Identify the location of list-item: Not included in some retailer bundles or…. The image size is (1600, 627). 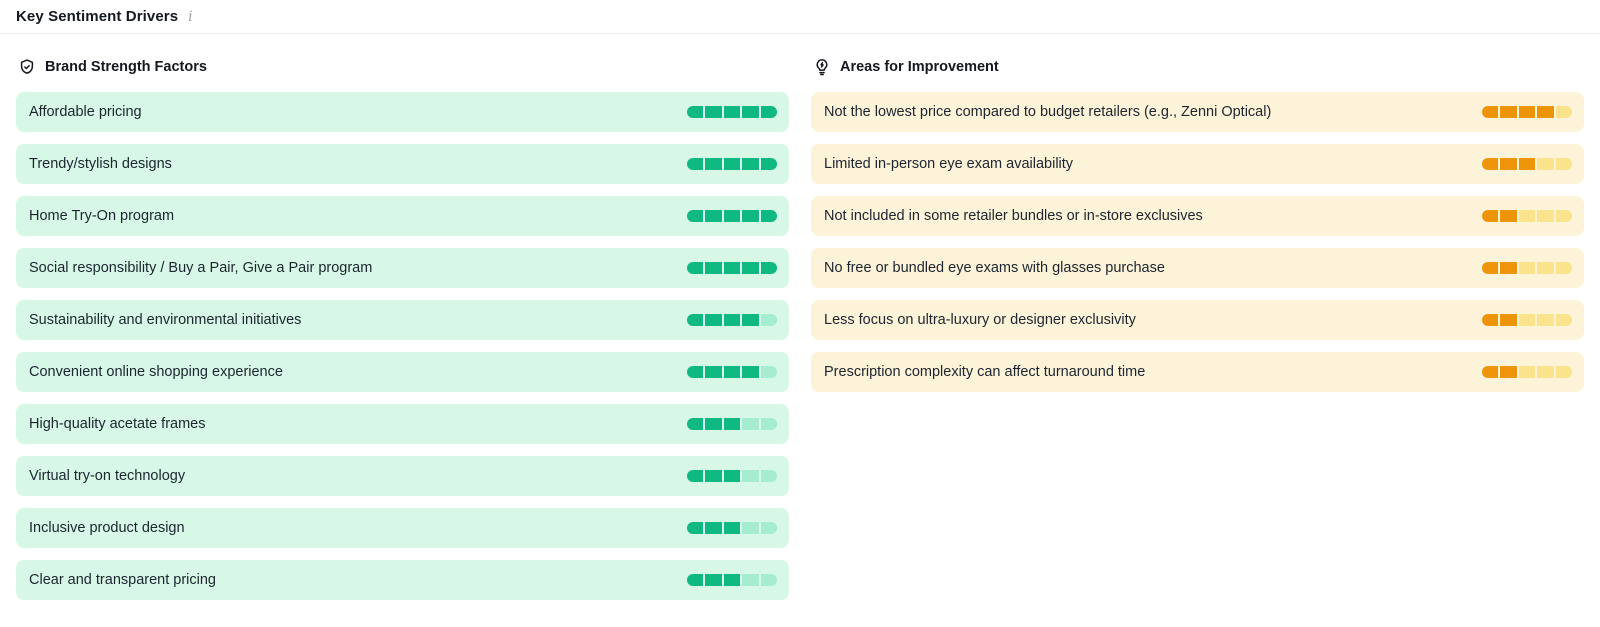
(1197, 216).